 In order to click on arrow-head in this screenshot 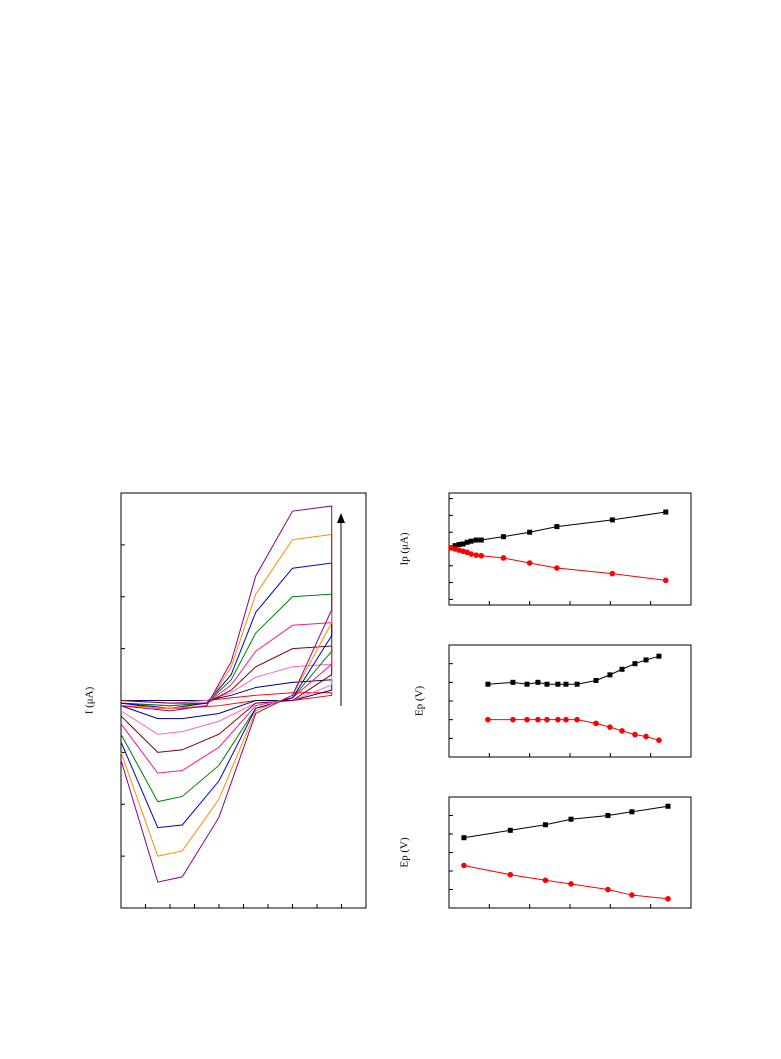, I will do `click(341, 518)`.